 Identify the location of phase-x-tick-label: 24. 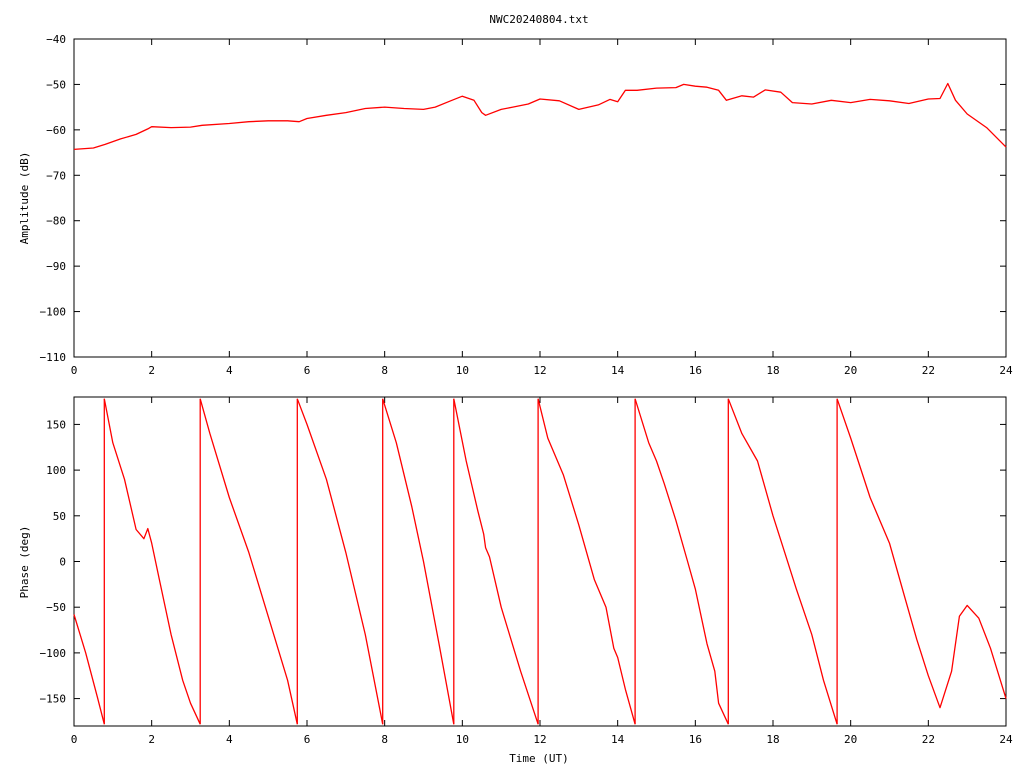
(1006, 739).